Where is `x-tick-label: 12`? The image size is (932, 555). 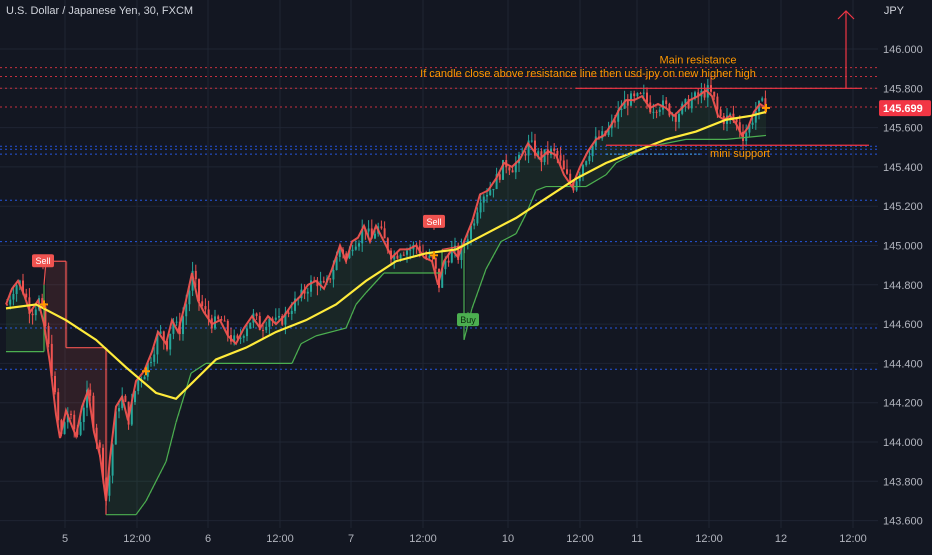 x-tick-label: 12 is located at coordinates (781, 539).